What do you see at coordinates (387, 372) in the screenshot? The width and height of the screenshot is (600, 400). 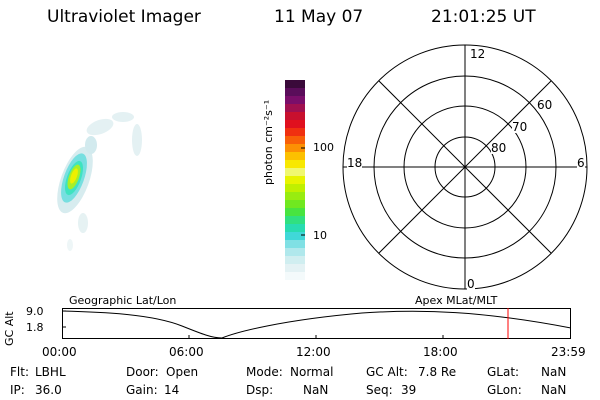 I see `gc-alt-label: GC Alt:` at bounding box center [387, 372].